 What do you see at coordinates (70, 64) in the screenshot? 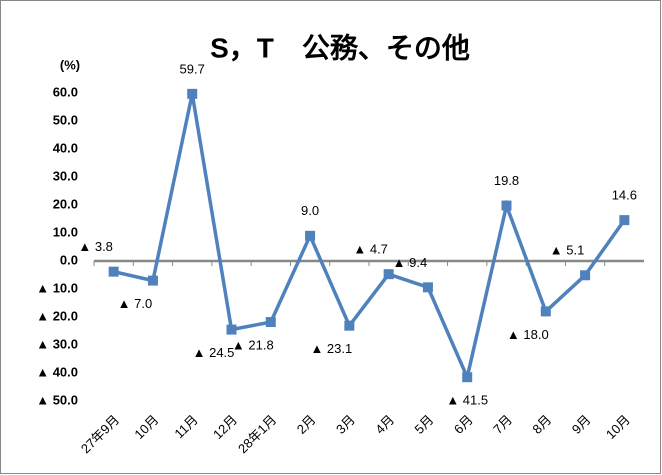
I see `y-axis-label: (%)` at bounding box center [70, 64].